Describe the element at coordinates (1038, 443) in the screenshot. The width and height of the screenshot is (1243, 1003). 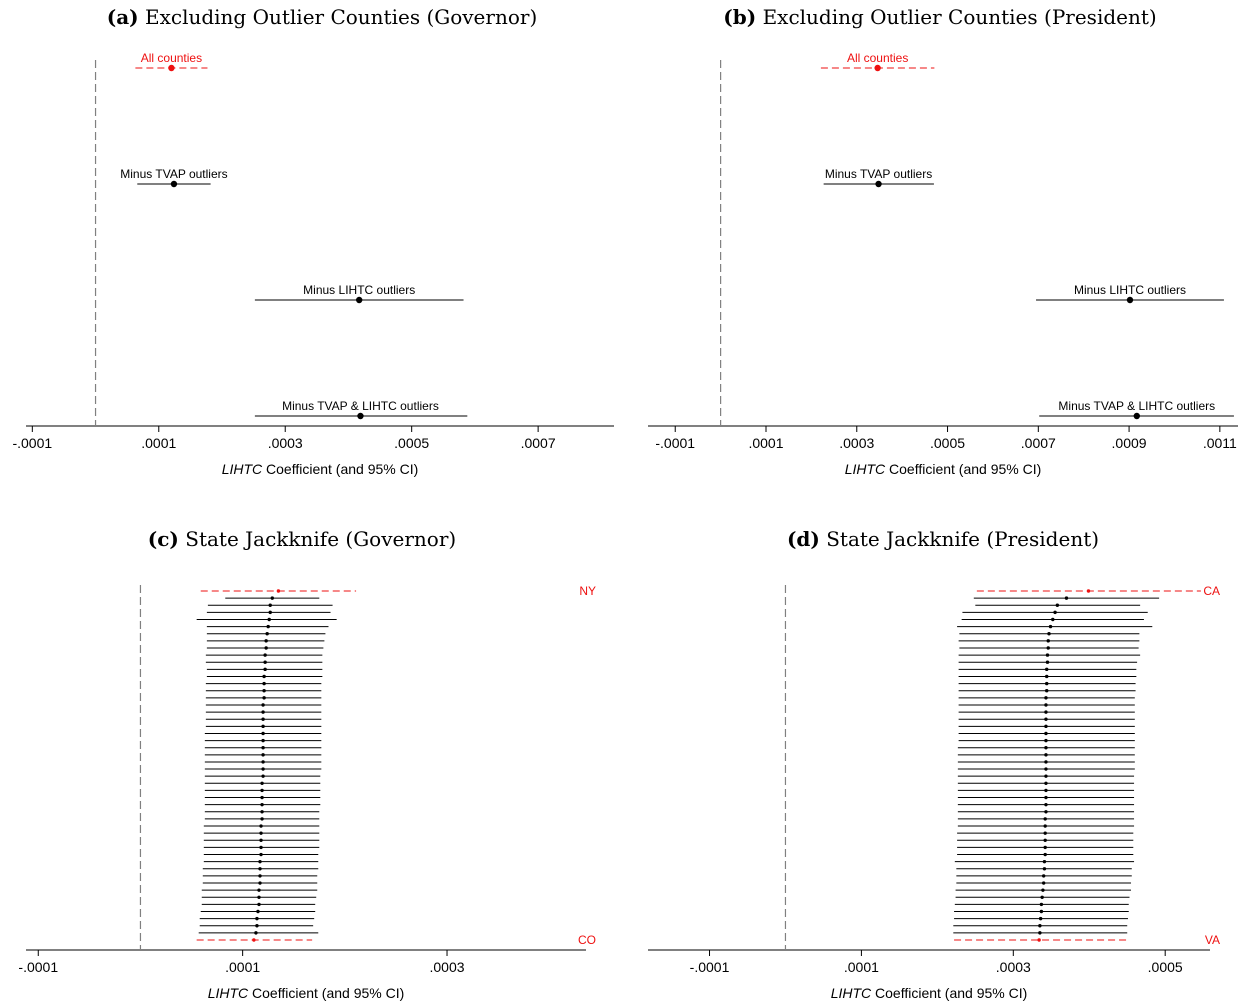
I see `panel-b-tick-label: .0007` at that location.